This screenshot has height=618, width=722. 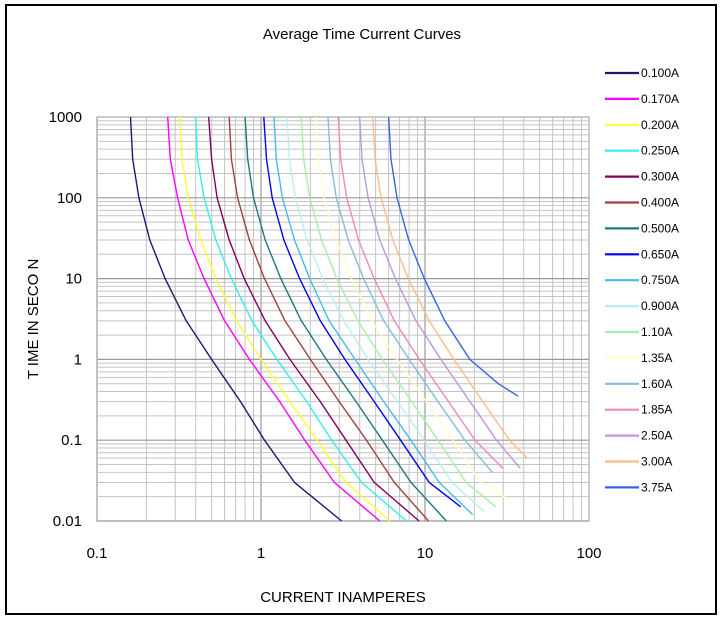 I want to click on legend-item: 1.60A, so click(x=638, y=384).